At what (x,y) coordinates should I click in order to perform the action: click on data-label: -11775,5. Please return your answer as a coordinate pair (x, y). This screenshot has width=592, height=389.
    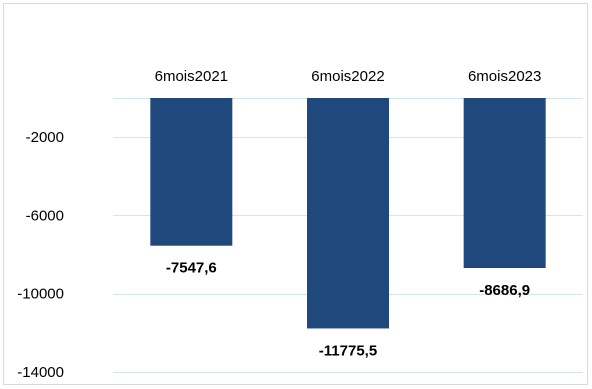
    Looking at the image, I should click on (348, 350).